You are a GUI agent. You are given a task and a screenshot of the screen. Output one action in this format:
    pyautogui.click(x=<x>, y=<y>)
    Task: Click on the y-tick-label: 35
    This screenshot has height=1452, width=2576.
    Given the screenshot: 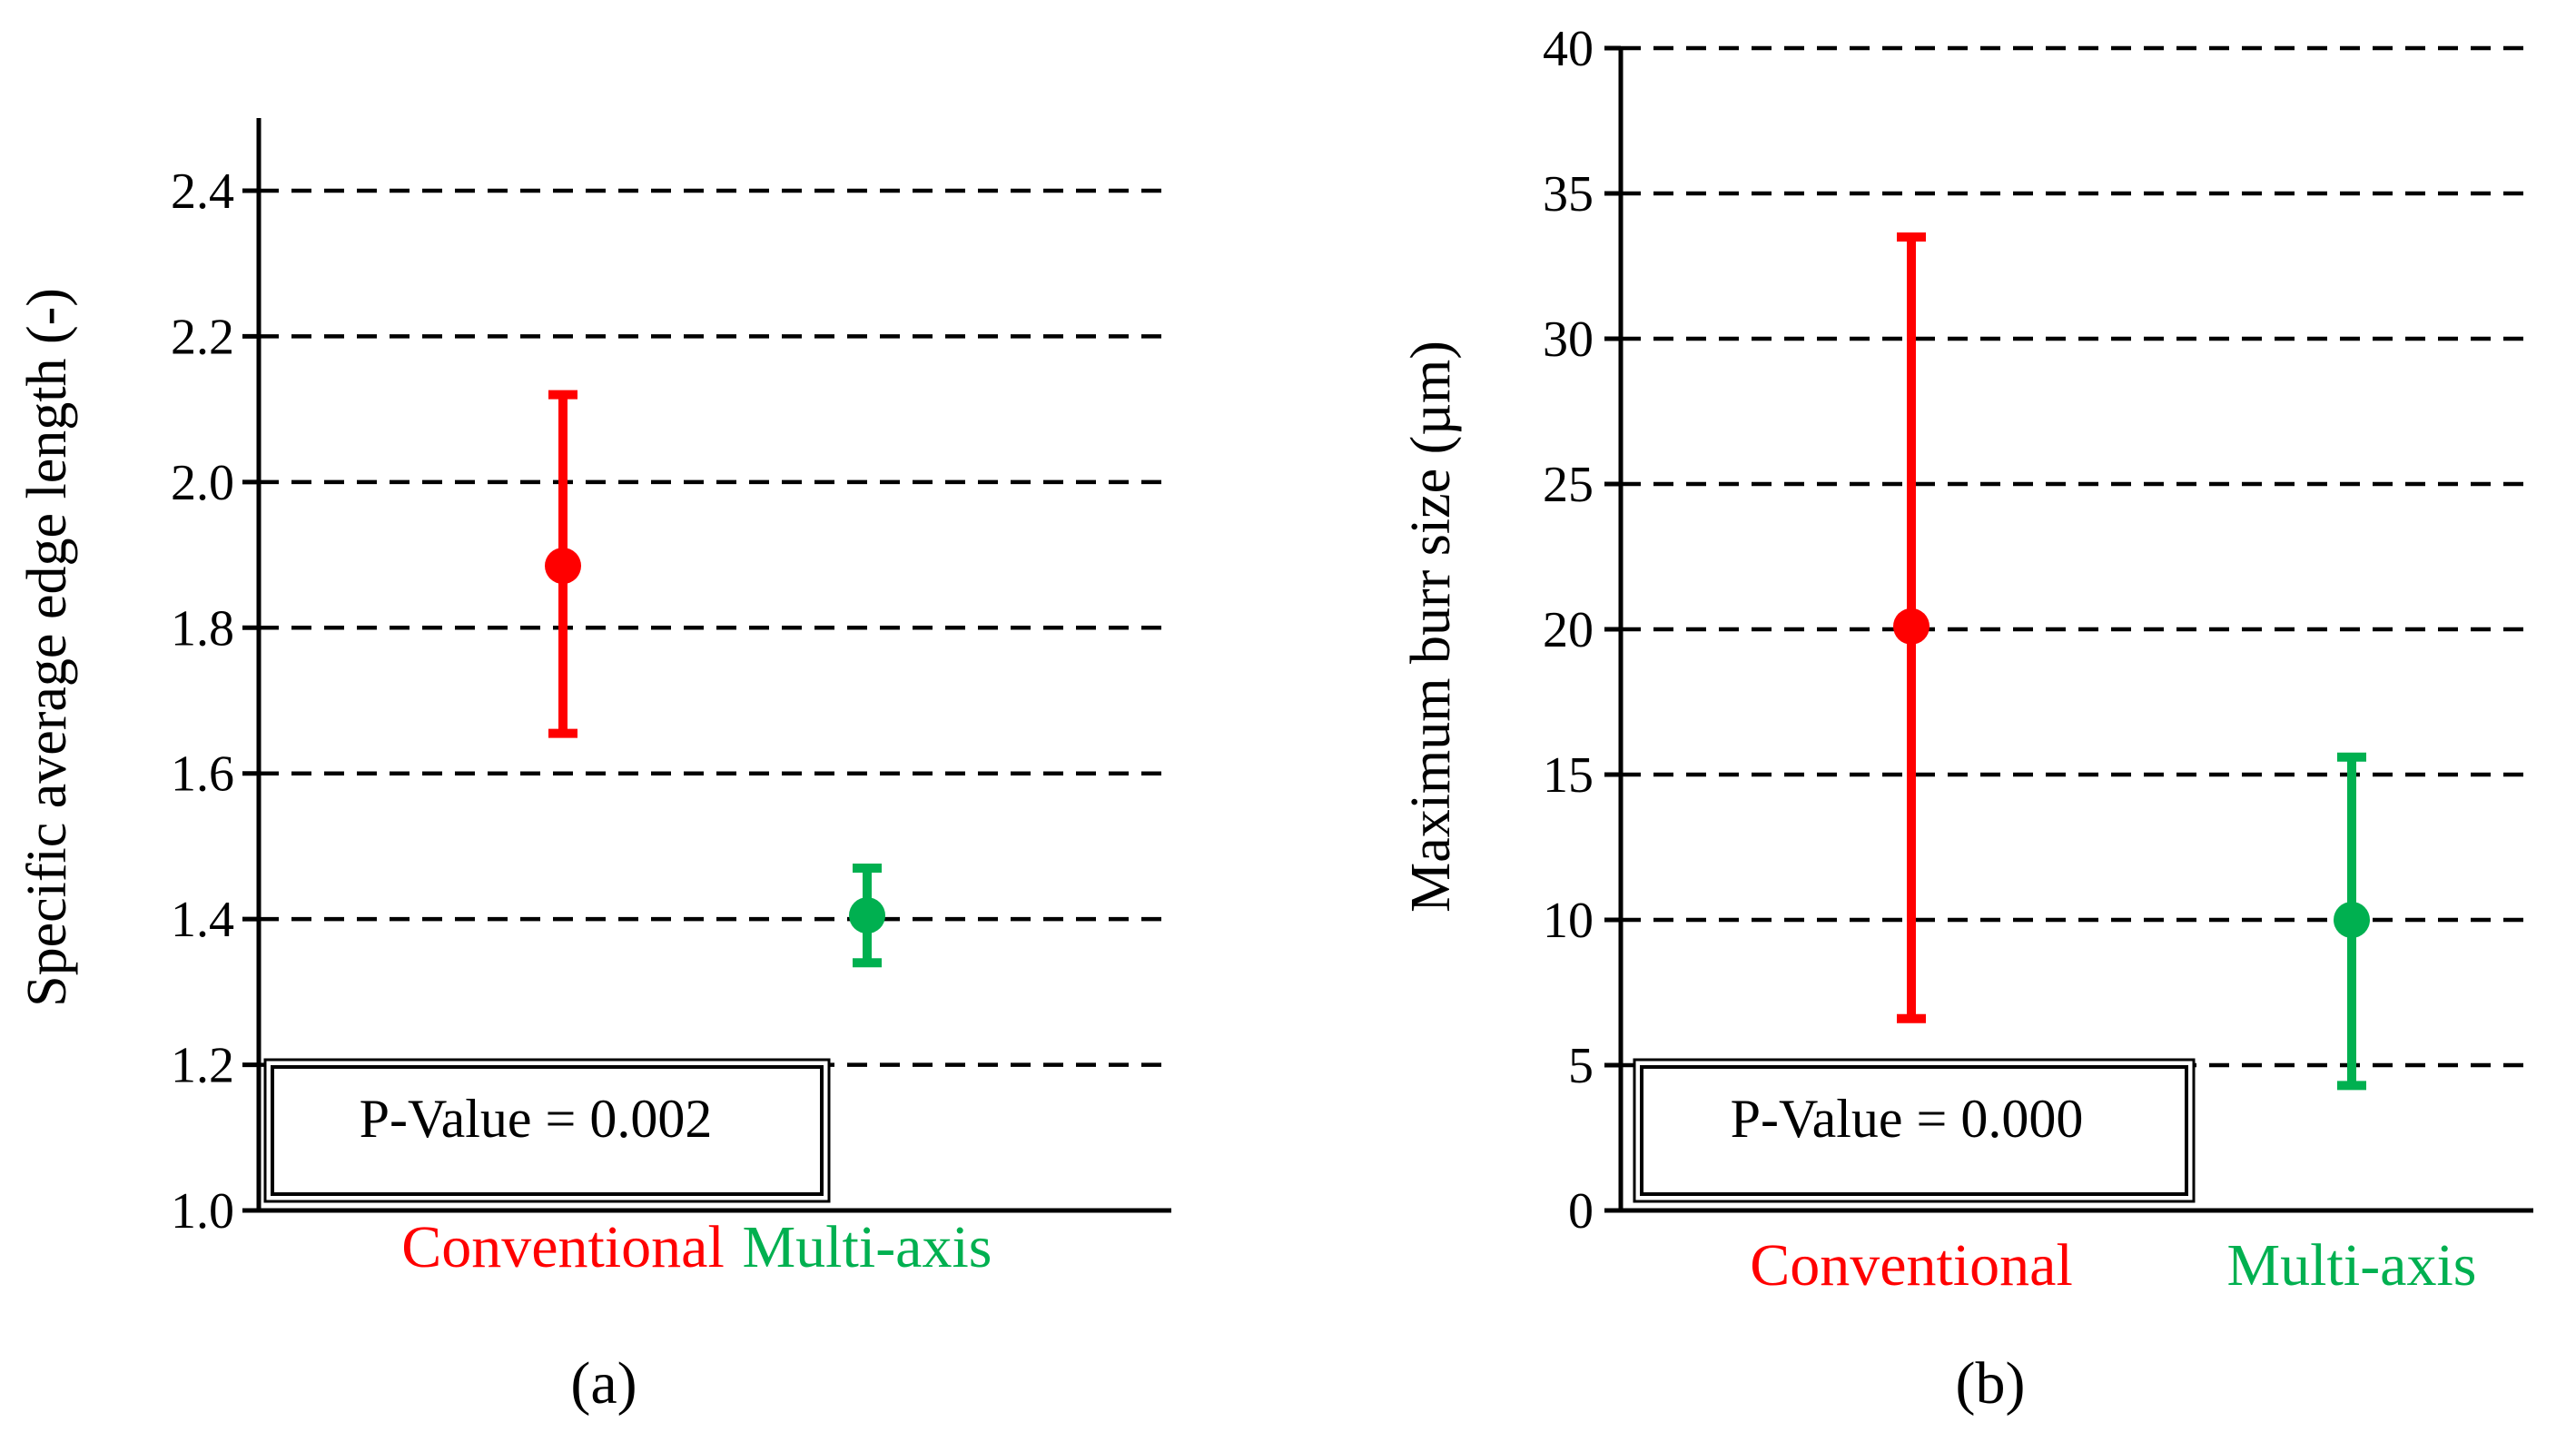 What is the action you would take?
    pyautogui.click(x=1568, y=194)
    